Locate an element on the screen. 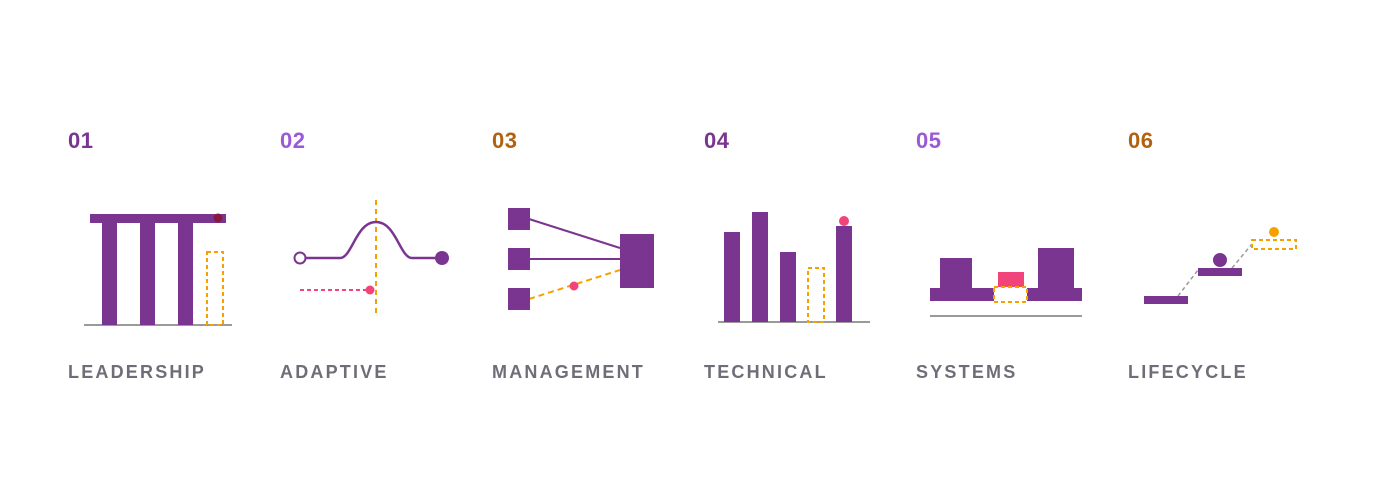  card-number: 01 is located at coordinates (81, 140).